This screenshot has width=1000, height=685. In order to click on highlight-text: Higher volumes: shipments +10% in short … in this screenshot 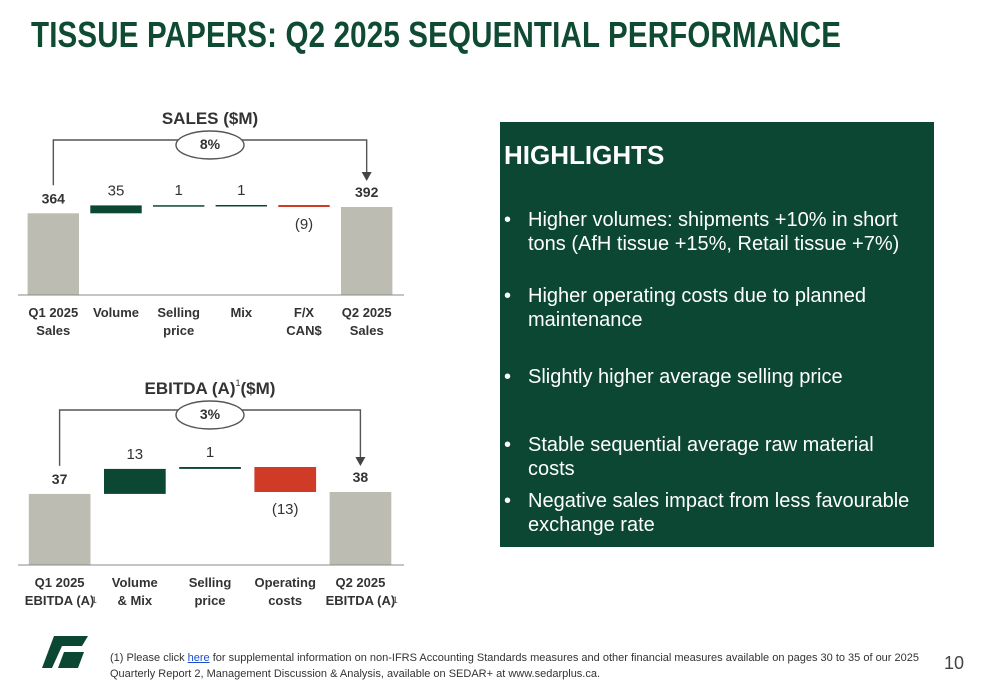, I will do `click(714, 232)`.